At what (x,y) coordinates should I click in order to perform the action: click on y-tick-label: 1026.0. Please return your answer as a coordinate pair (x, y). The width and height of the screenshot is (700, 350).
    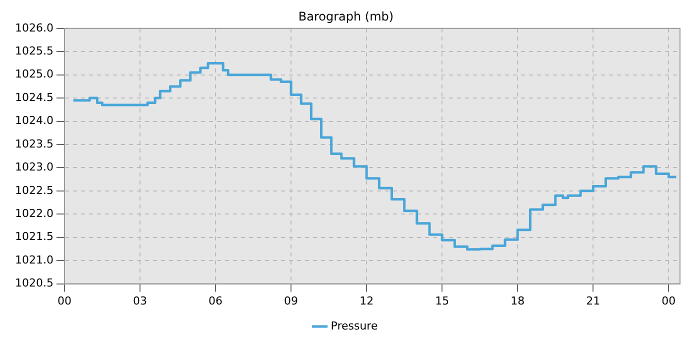
    Looking at the image, I should click on (34, 27).